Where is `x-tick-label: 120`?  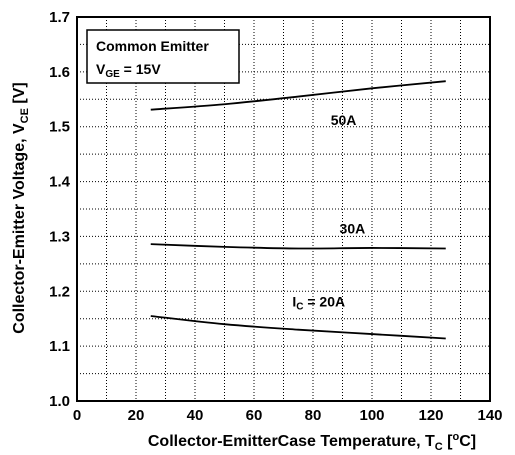 x-tick-label: 120 is located at coordinates (430, 415).